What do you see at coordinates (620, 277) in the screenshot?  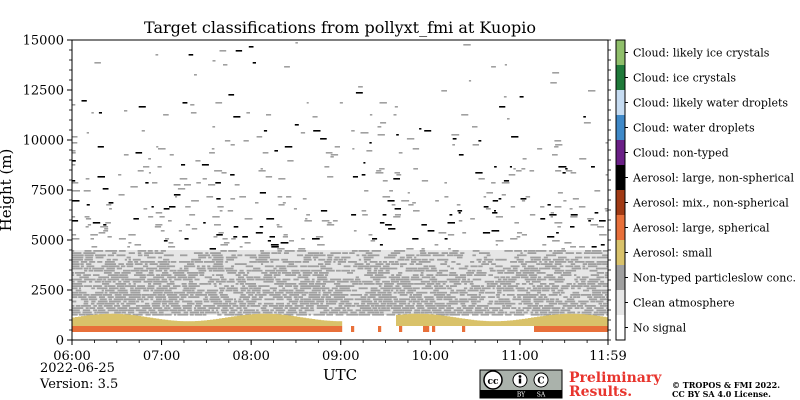 I see `legend-swatch` at bounding box center [620, 277].